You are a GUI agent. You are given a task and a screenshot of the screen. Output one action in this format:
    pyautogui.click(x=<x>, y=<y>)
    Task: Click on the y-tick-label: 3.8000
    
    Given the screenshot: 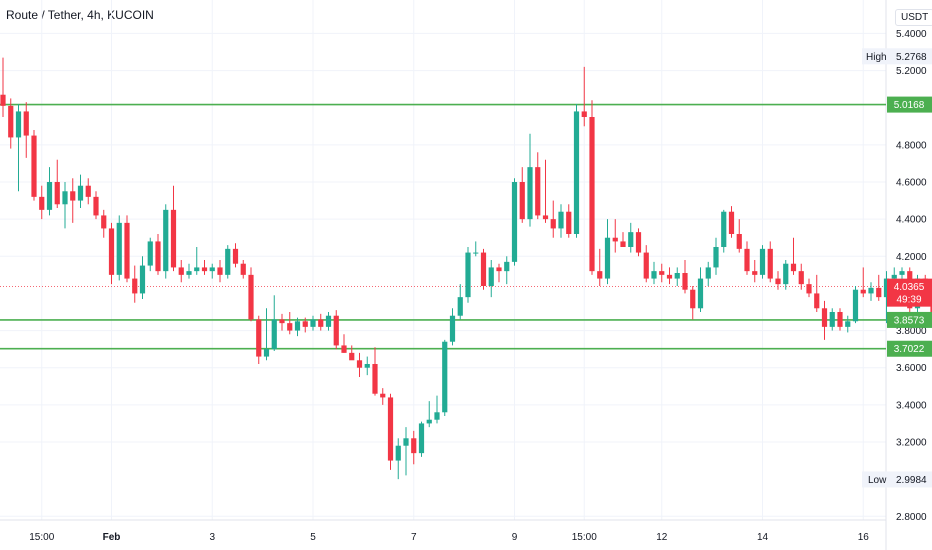 What is the action you would take?
    pyautogui.click(x=911, y=331)
    